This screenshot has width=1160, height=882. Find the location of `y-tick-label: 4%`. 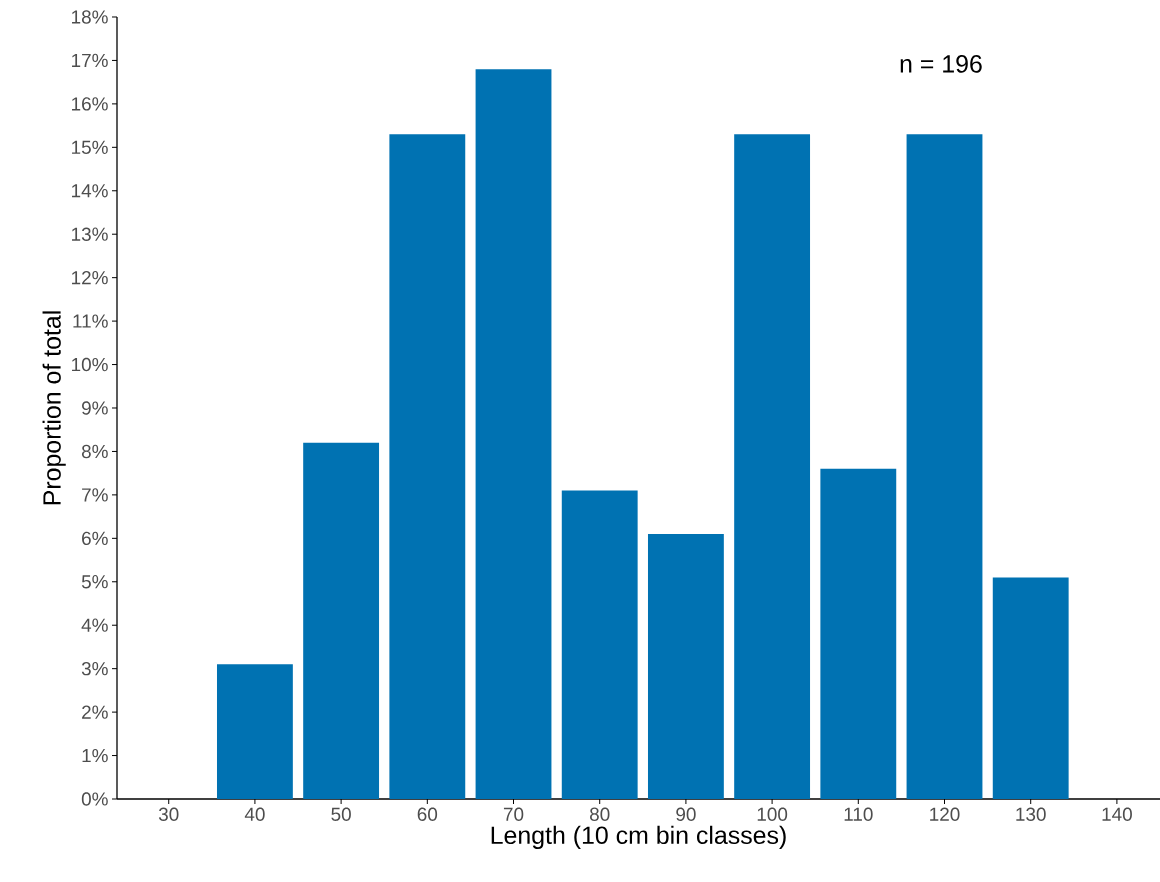

y-tick-label: 4% is located at coordinates (94, 625).